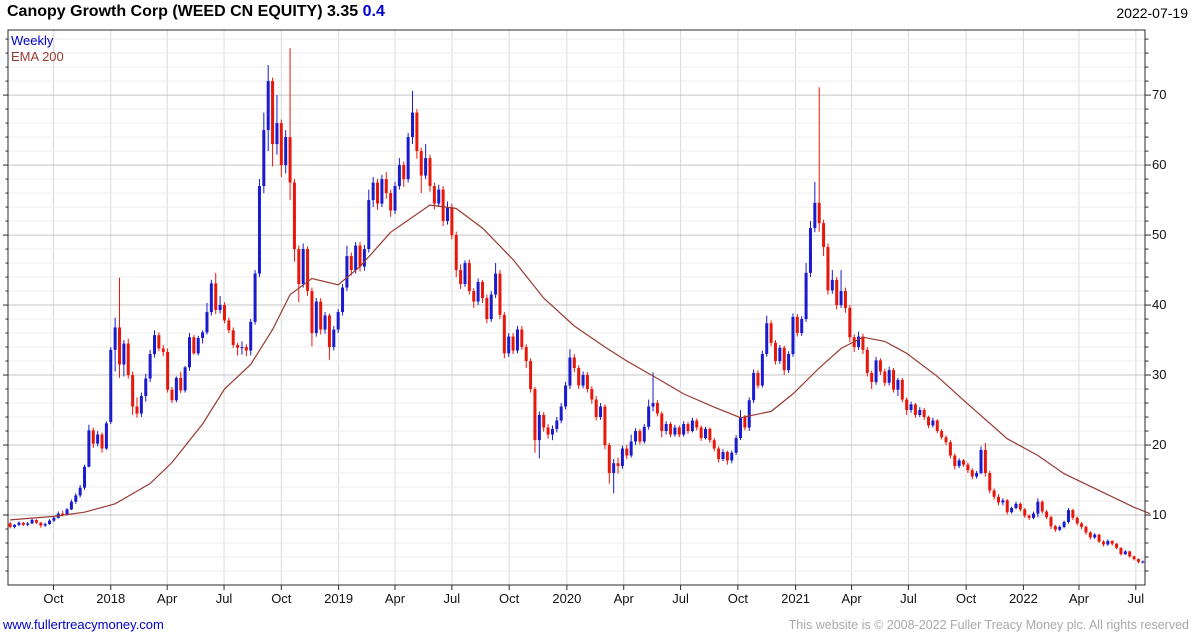 The image size is (1195, 640). I want to click on footer-site-link: www.fullertreacymoney.com, so click(83, 624).